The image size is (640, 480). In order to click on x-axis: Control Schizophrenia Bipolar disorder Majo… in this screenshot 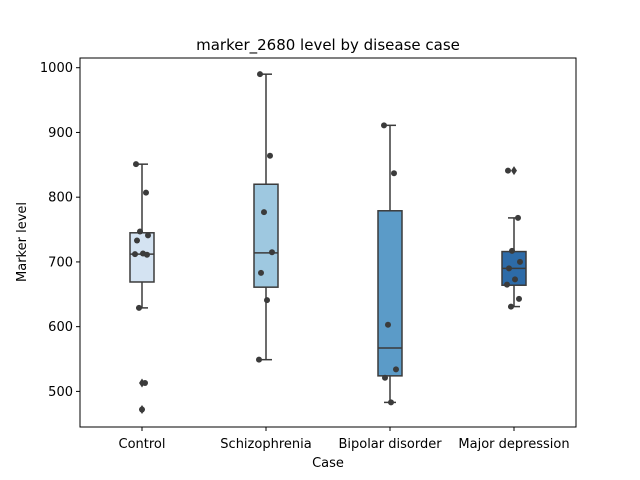, I will do `click(344, 439)`.